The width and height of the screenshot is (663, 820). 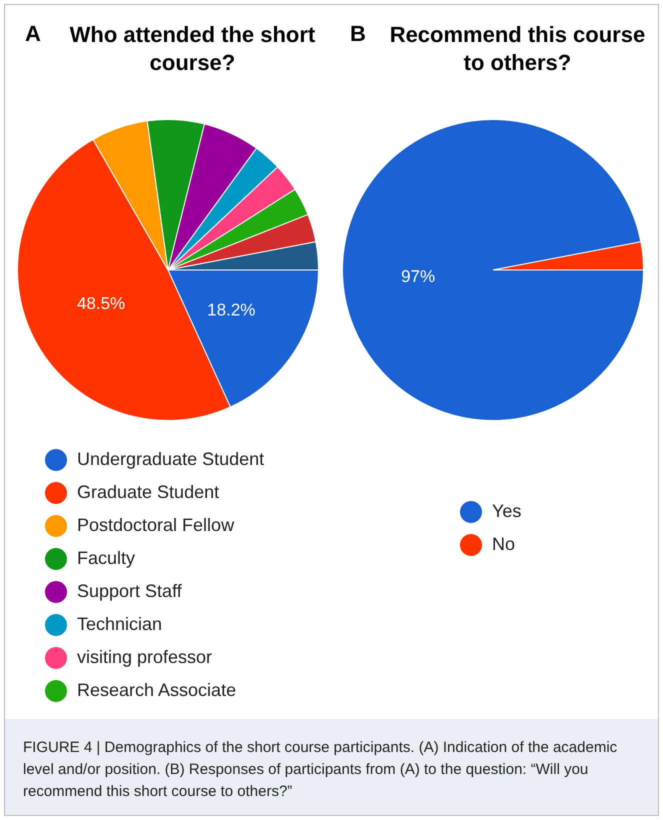 I want to click on legend-label: visiting professor, so click(x=144, y=657).